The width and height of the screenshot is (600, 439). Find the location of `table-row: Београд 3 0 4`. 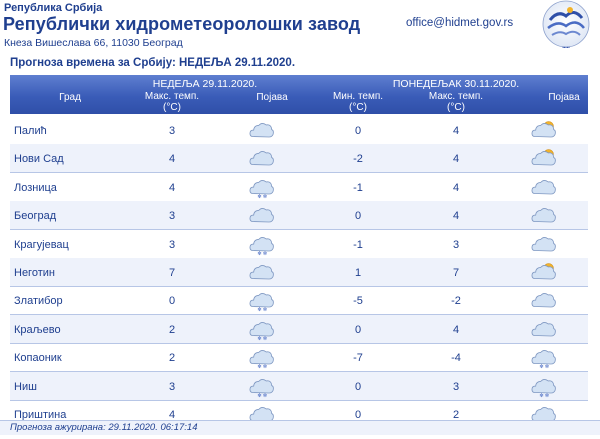

table-row: Београд 3 0 4 is located at coordinates (299, 216).